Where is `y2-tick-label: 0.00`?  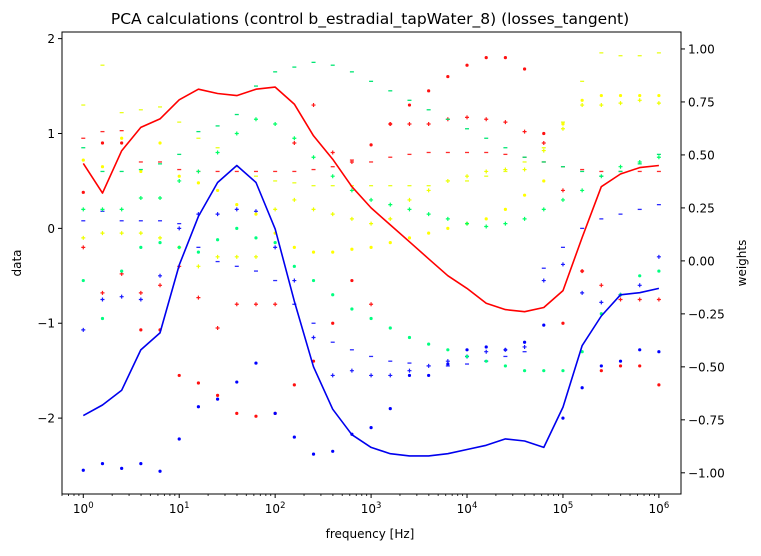 y2-tick-label: 0.00 is located at coordinates (701, 261).